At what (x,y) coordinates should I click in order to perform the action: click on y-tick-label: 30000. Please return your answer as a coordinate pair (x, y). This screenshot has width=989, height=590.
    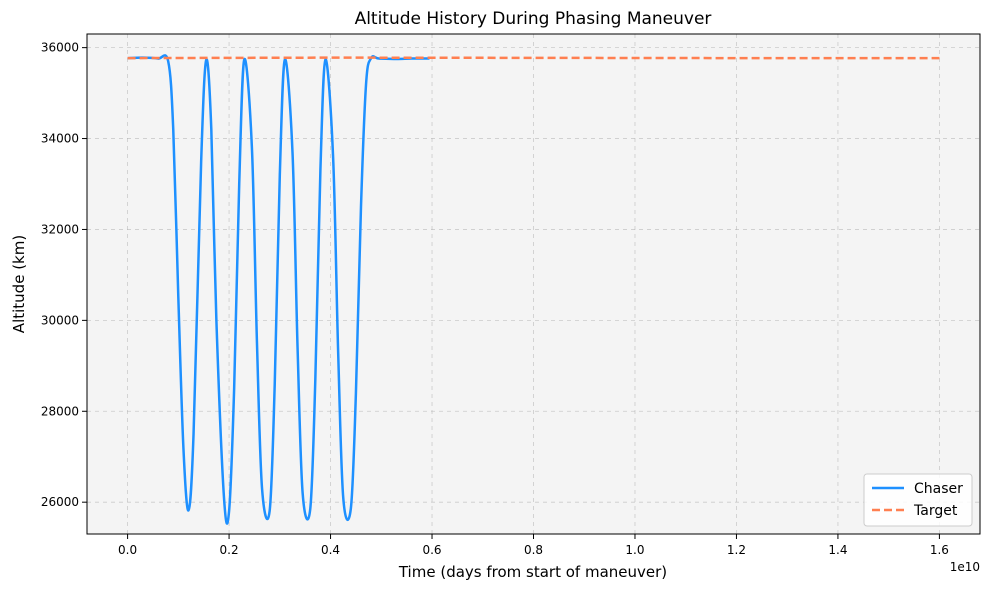
    Looking at the image, I should click on (60, 320).